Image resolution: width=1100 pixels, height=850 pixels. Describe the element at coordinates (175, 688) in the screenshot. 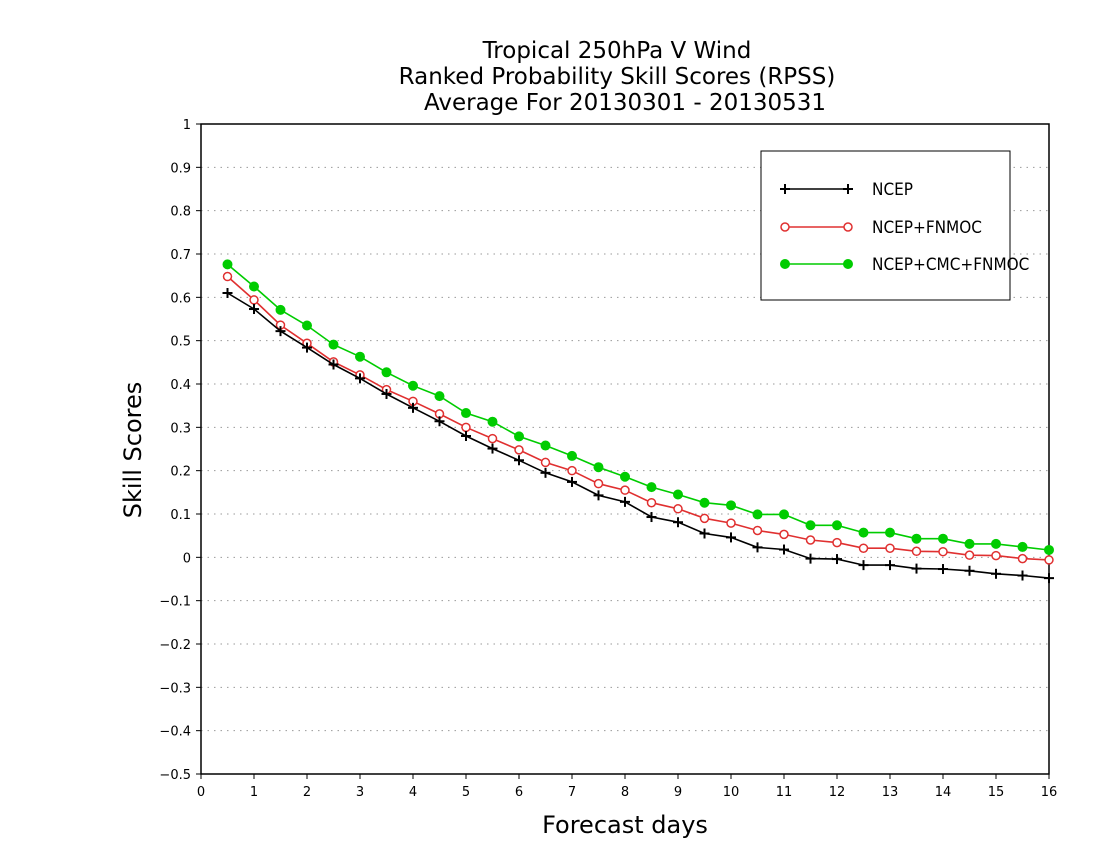

I see `y-tick-label: −0.3` at that location.